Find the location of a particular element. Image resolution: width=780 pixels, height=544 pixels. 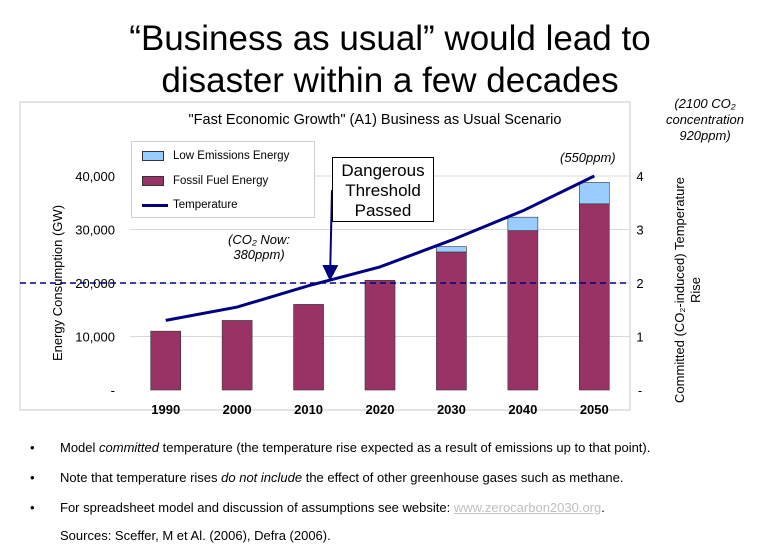

bullet-emphasis: committed is located at coordinates (129, 447).